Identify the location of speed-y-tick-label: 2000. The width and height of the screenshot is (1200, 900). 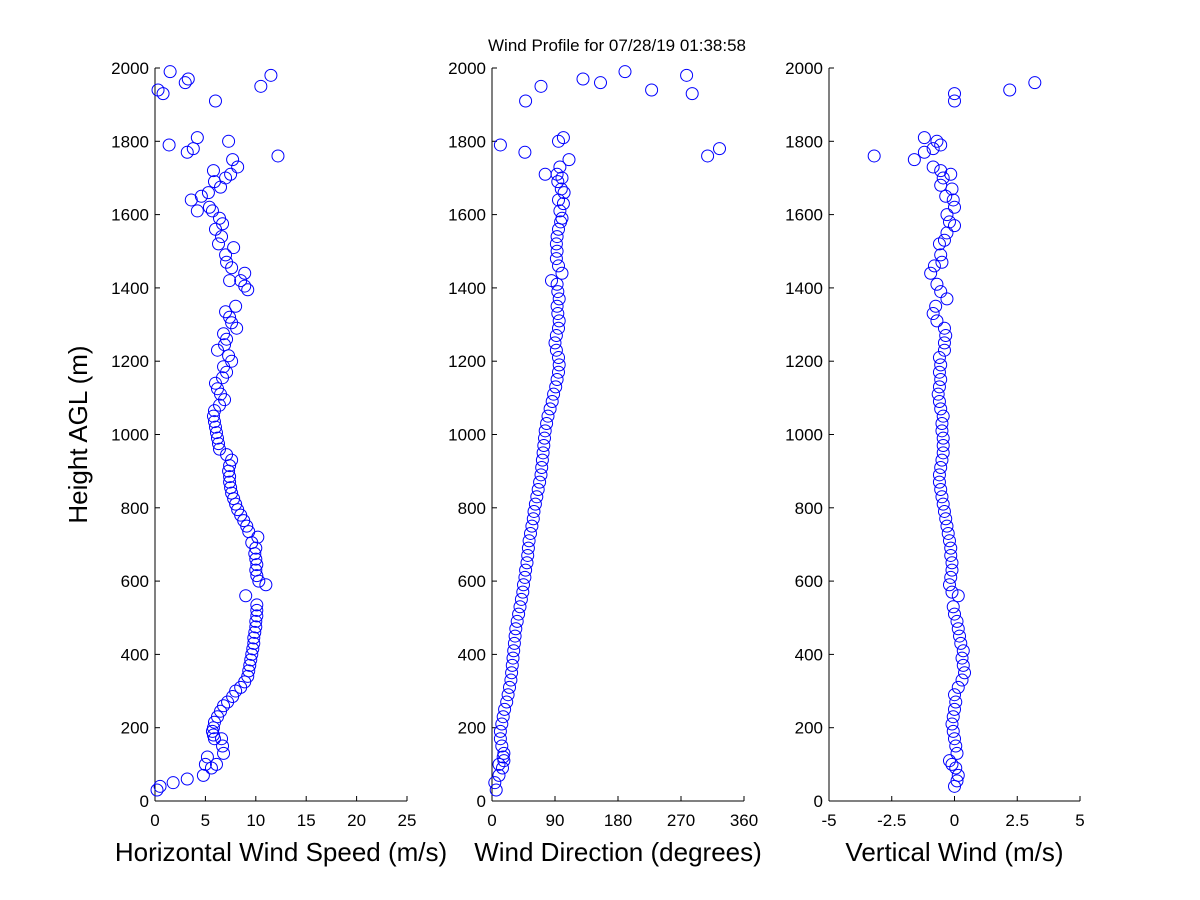
(130, 68).